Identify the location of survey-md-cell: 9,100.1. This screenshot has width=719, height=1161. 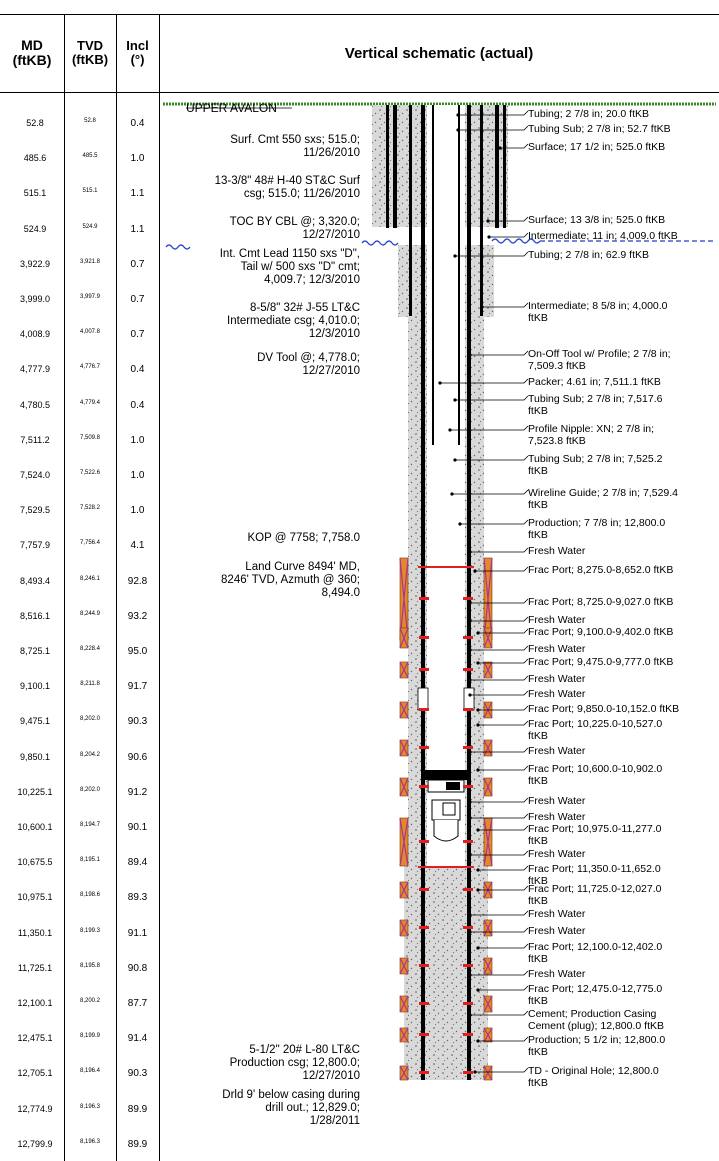
(35, 686).